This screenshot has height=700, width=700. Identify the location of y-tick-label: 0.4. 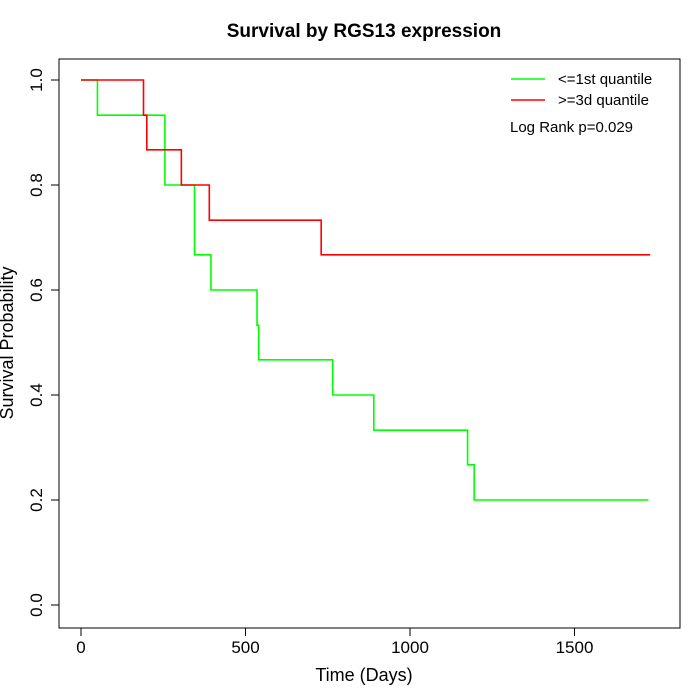
(36, 395).